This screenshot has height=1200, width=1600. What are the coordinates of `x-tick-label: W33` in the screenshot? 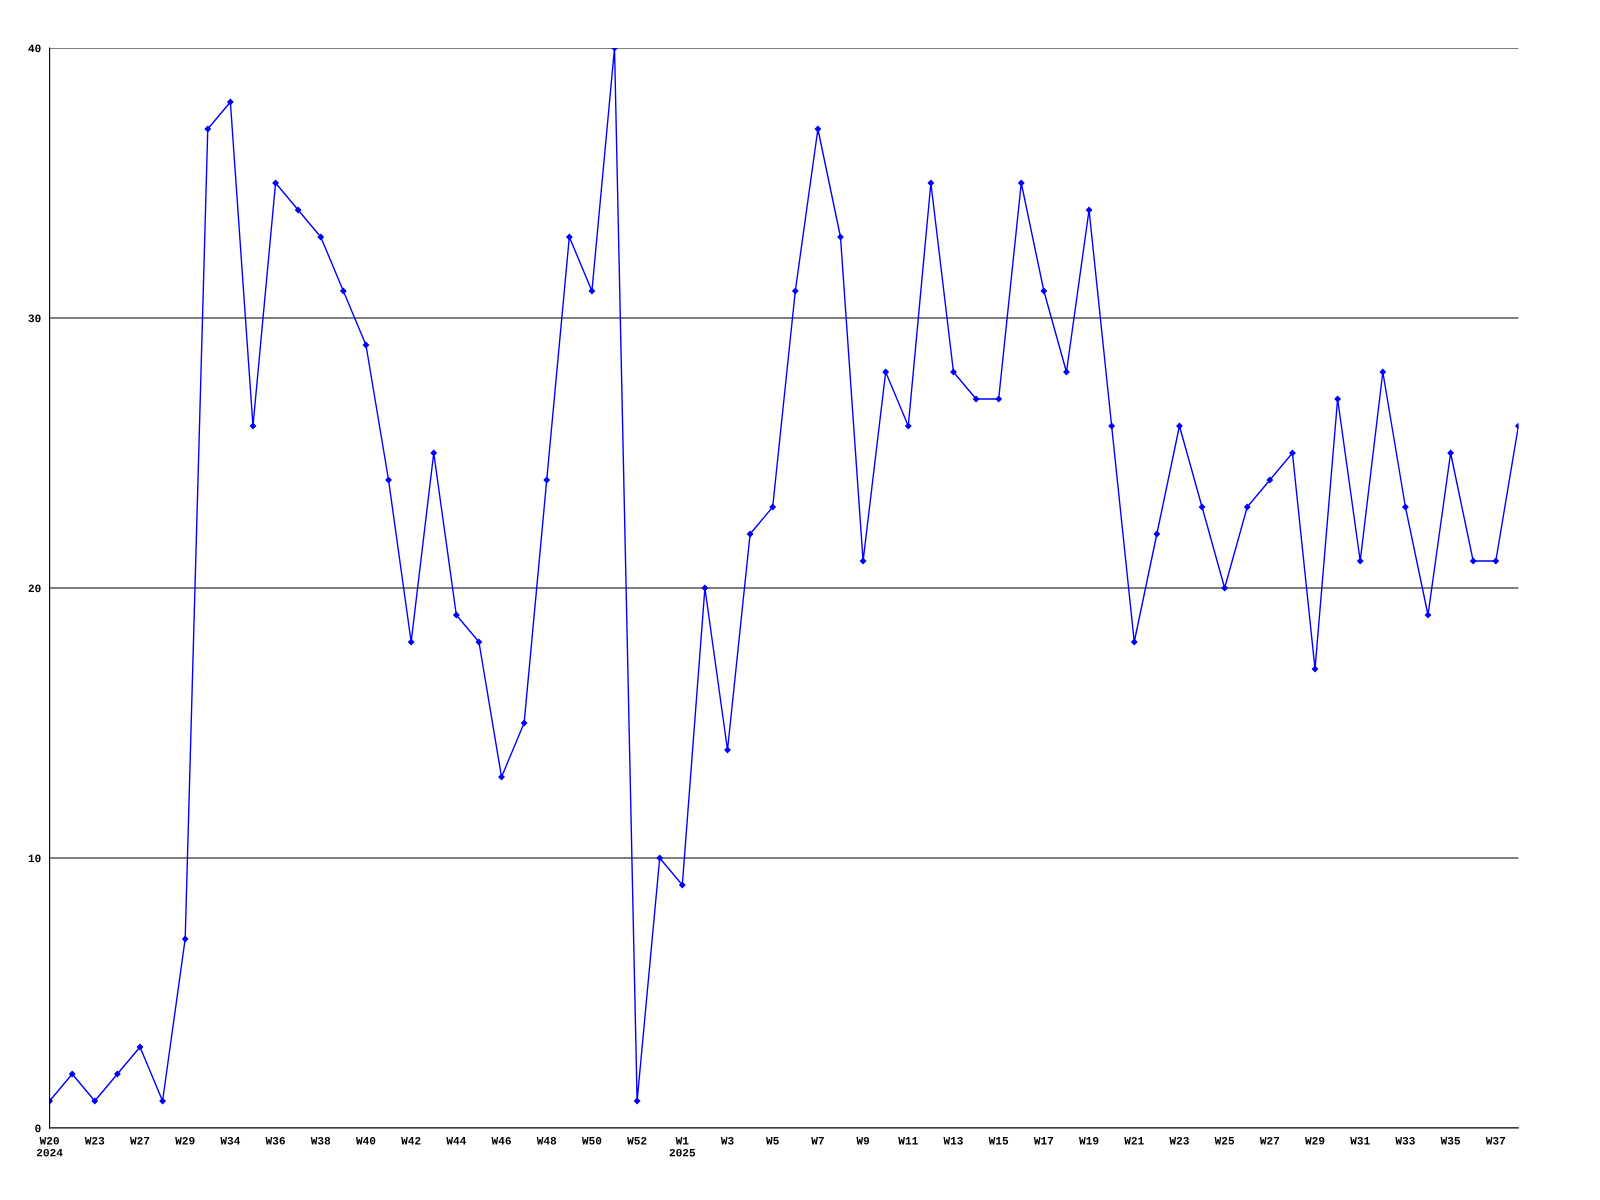 It's located at (1405, 1140).